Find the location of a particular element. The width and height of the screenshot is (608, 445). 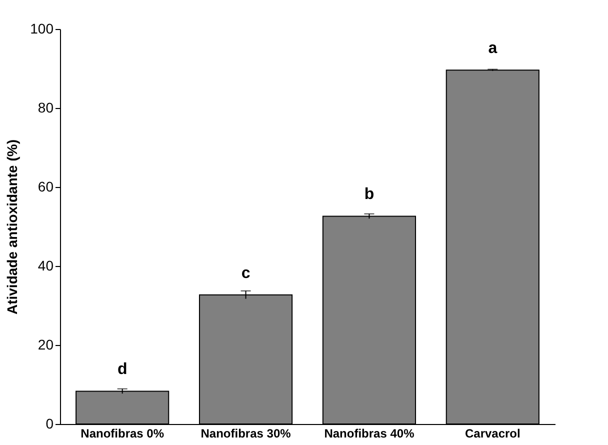

x-tick-label: Nanofibras 0% is located at coordinates (122, 433).